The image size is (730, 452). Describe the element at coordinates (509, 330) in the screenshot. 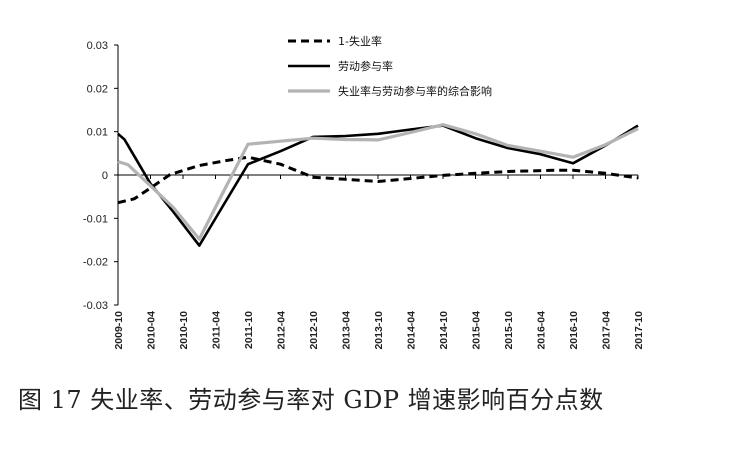

I see `x-tick-label: 2015-10` at that location.